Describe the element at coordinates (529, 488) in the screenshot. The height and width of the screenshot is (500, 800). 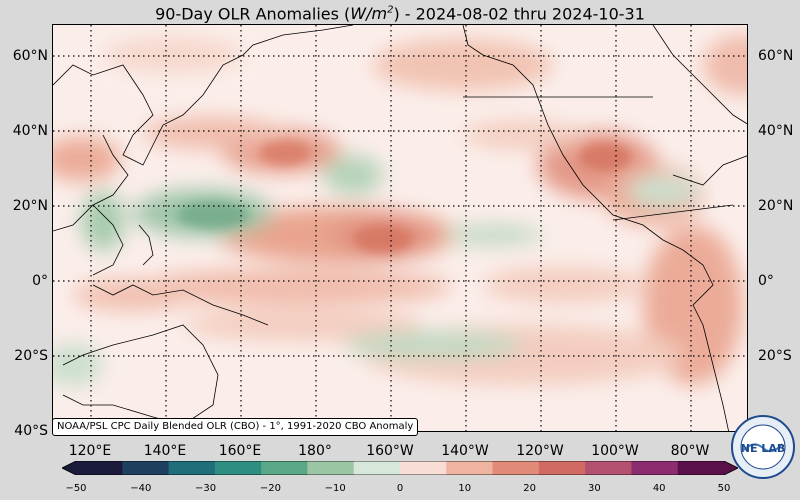
I see `colorbar-tick-label: 20` at that location.